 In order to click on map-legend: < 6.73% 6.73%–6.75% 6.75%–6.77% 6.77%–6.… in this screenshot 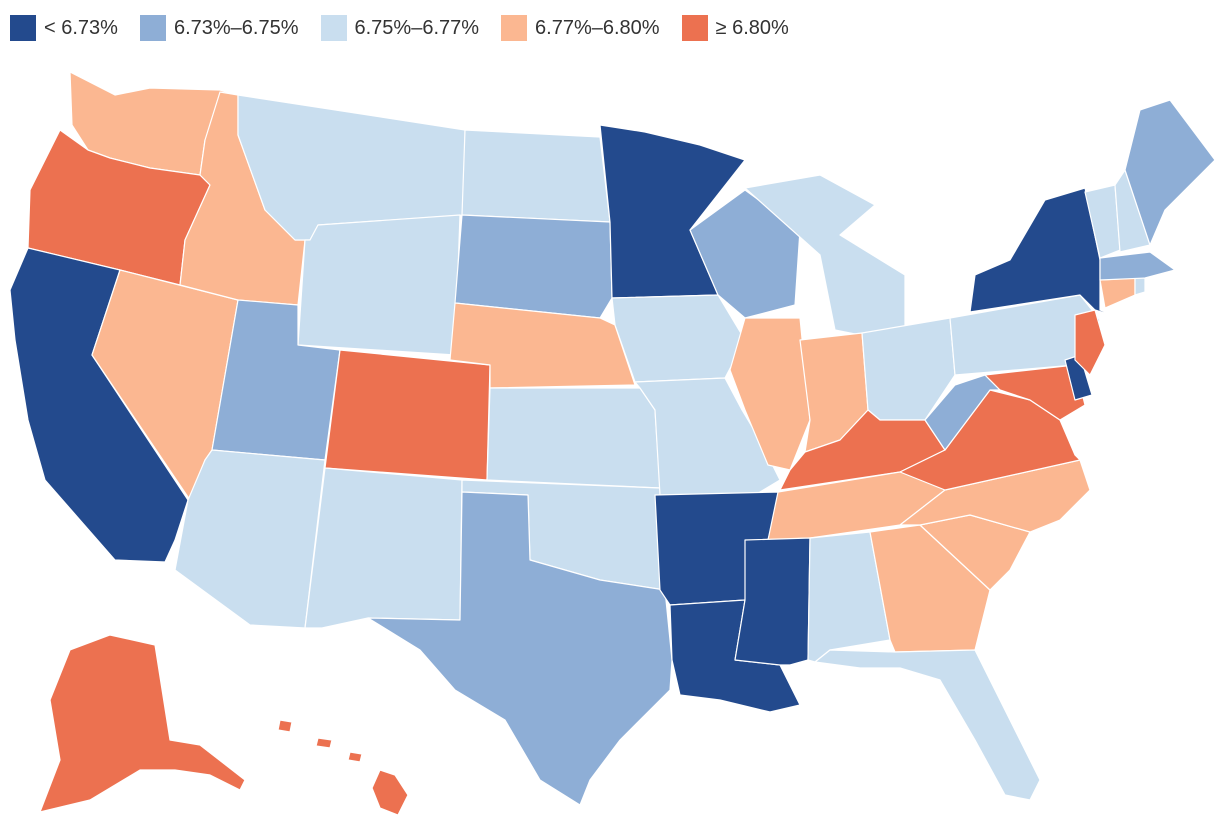, I will do `click(410, 28)`.